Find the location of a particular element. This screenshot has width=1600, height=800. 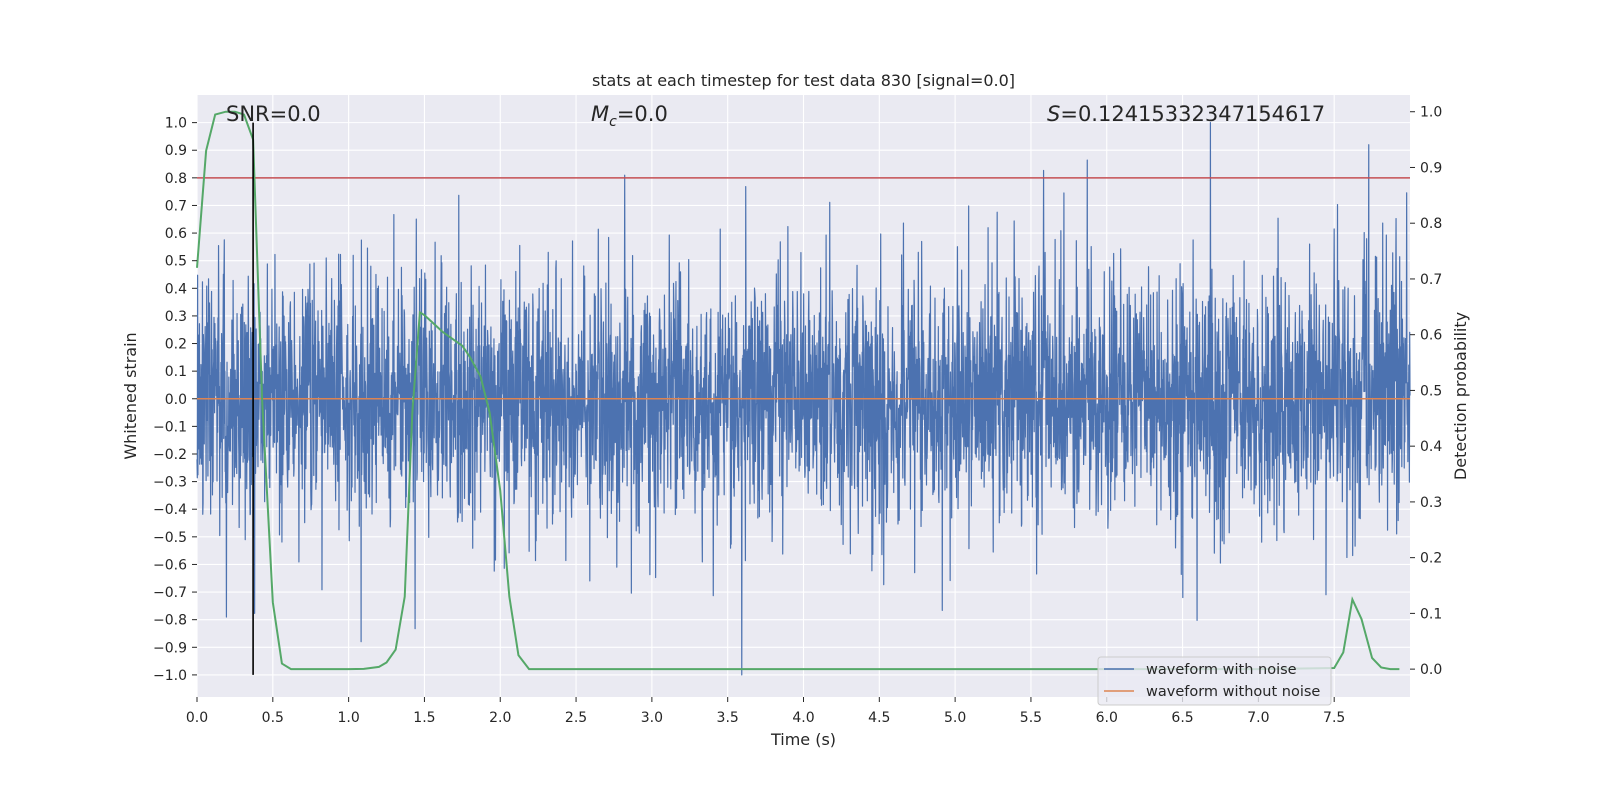

y2-tick-label-1: 0.1 is located at coordinates (1431, 614).